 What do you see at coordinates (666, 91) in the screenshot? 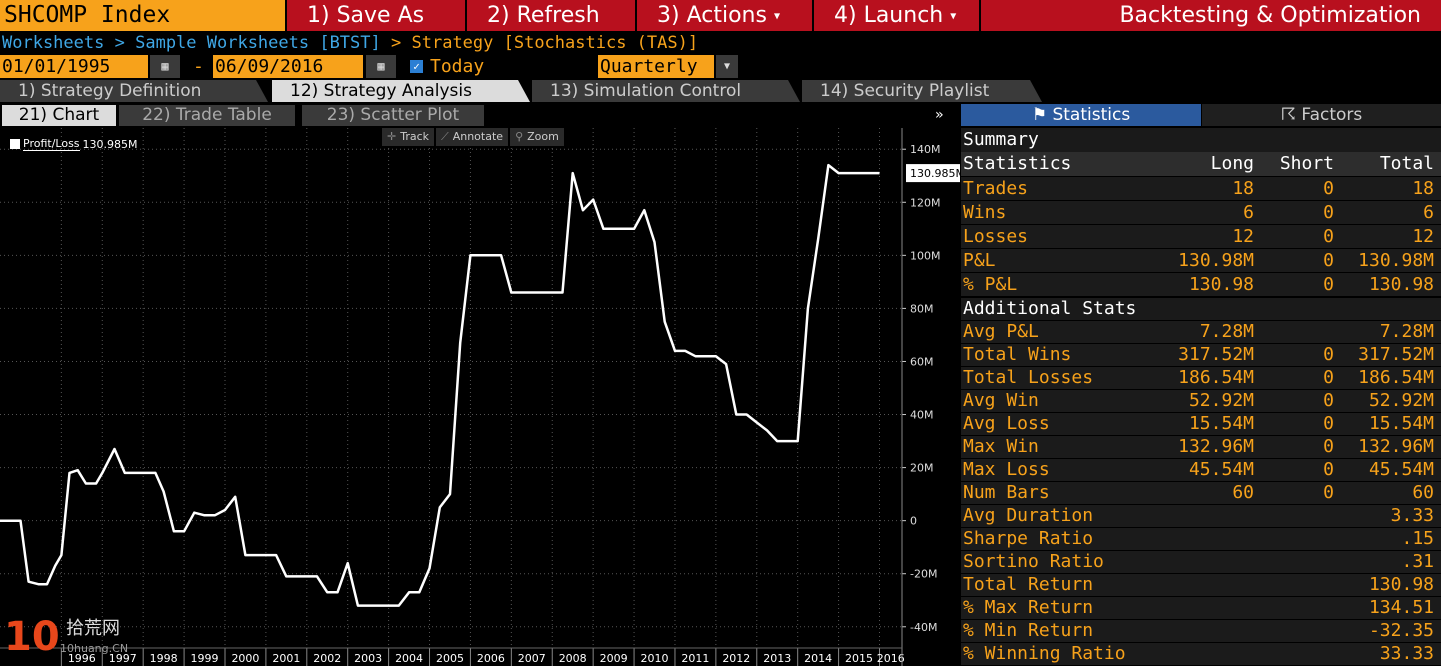
I see `tab-simulation-control: 13) Simulation Control` at bounding box center [666, 91].